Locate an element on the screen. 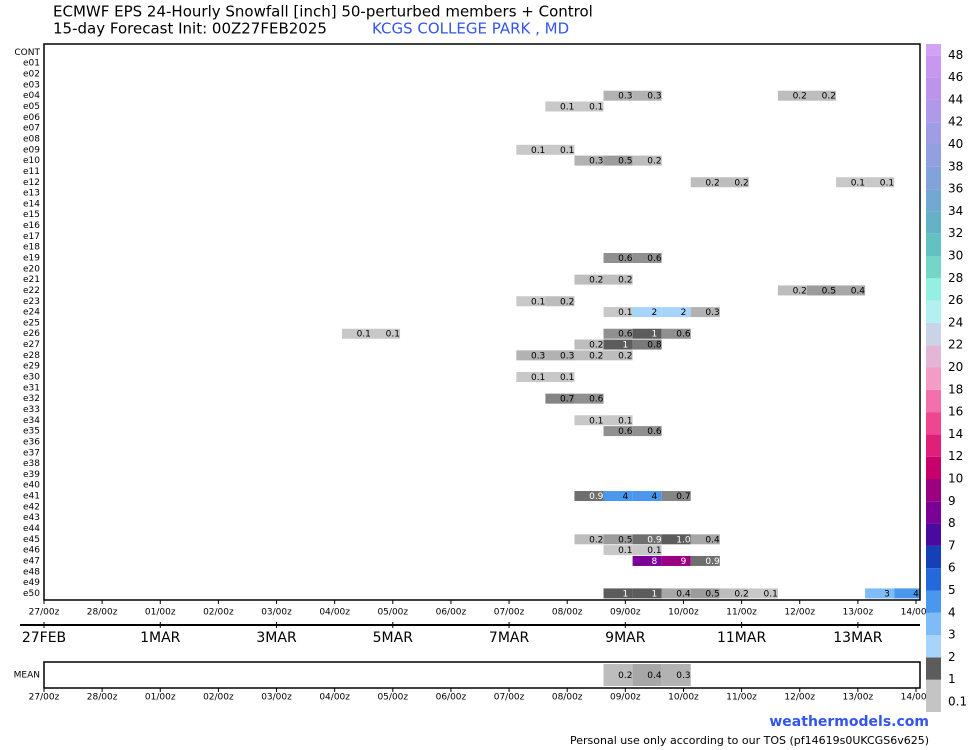 Image resolution: width=974 pixels, height=750 pixels. mean-x-tick-label: 08/00z is located at coordinates (567, 698).